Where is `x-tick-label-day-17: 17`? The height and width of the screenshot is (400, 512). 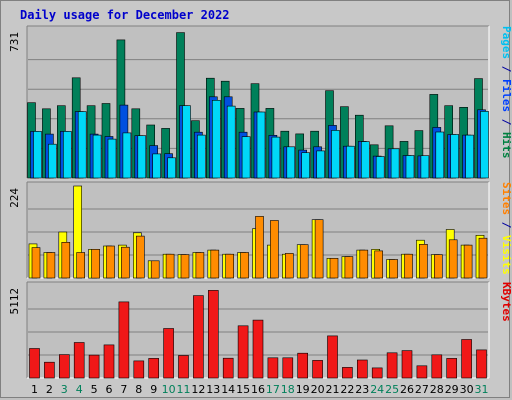 x-tick-label-day-17: 17 is located at coordinates (273, 389).